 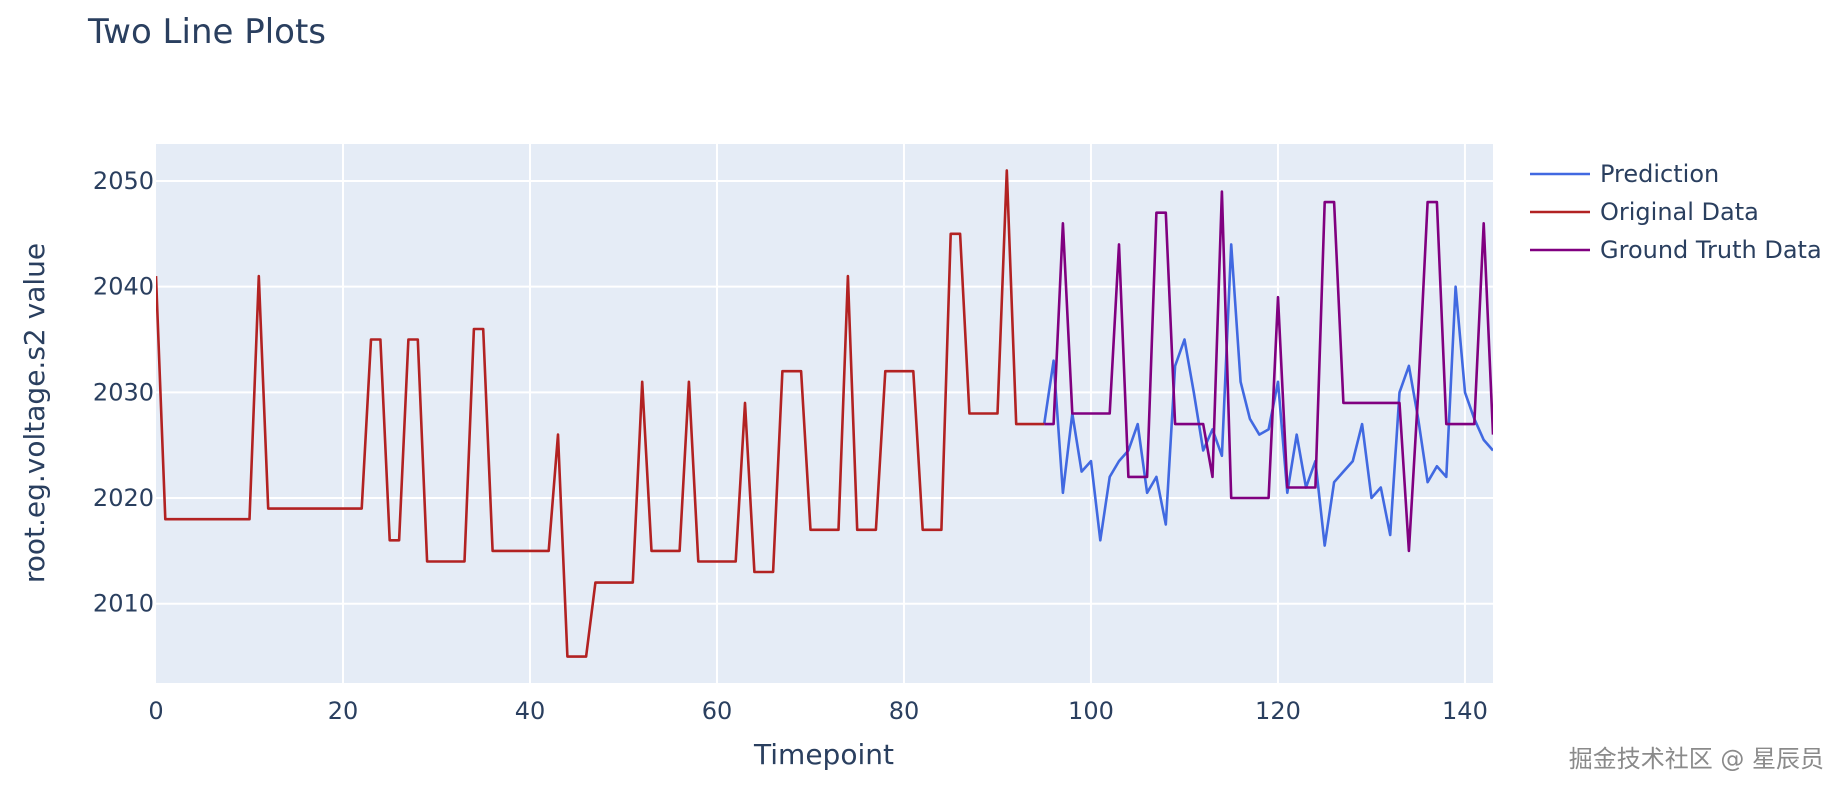 I want to click on legend-item-prediction: Prediction, so click(x=1624, y=174).